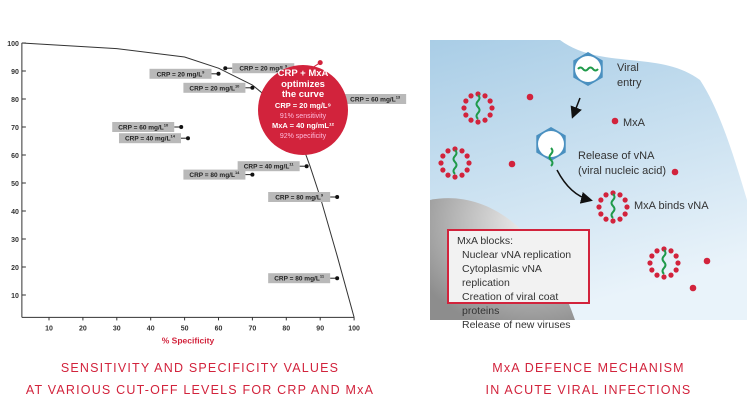 The height and width of the screenshot is (420, 747). What do you see at coordinates (117, 328) in the screenshot?
I see `x-tick-label: 30` at bounding box center [117, 328].